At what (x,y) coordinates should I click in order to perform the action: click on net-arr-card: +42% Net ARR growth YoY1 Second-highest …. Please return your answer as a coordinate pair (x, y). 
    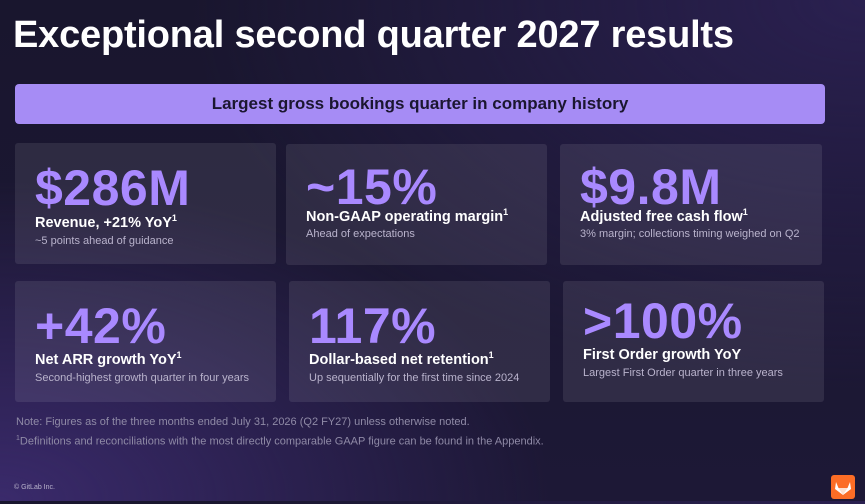
    Looking at the image, I should click on (145, 341).